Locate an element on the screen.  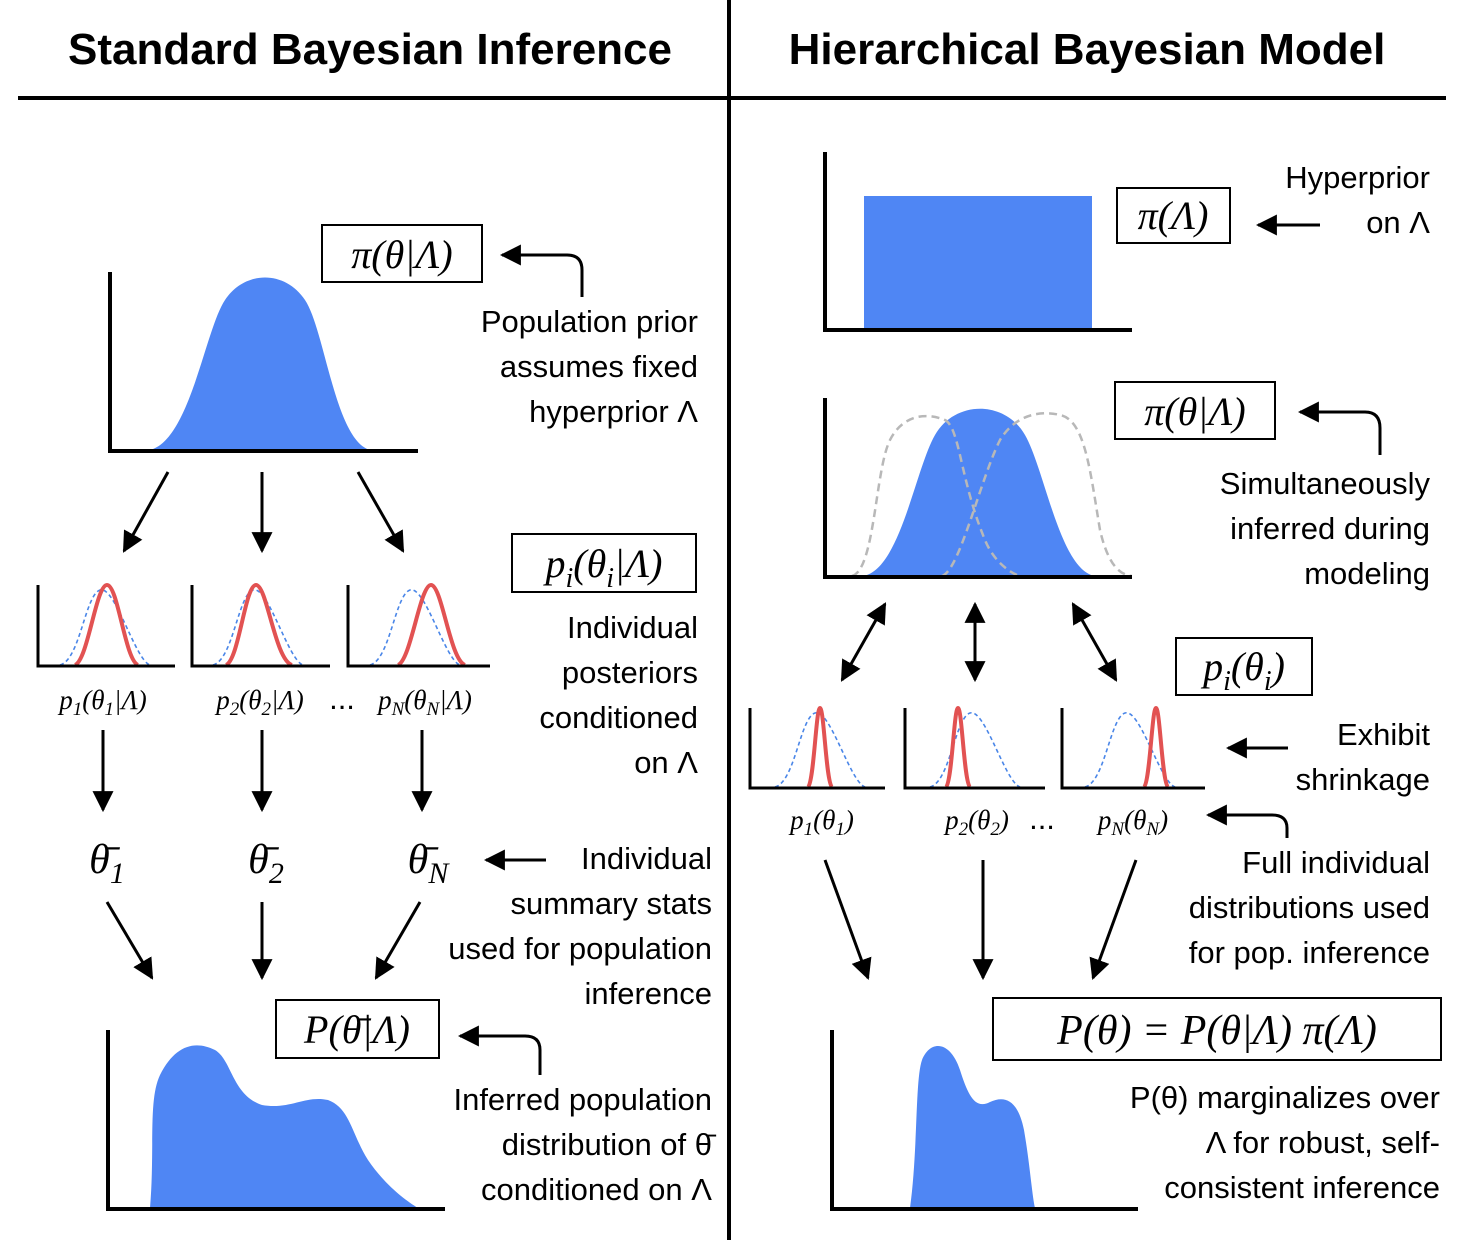
left-prior-formula: π(θ|Λ) is located at coordinates (402, 253).